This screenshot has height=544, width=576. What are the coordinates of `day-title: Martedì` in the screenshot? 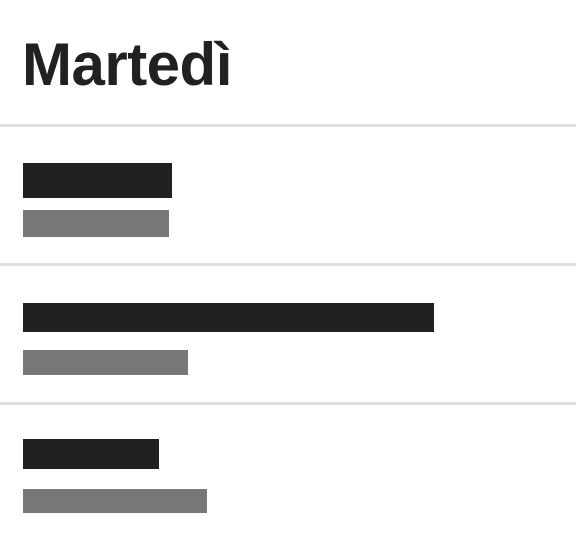 It's located at (127, 64).